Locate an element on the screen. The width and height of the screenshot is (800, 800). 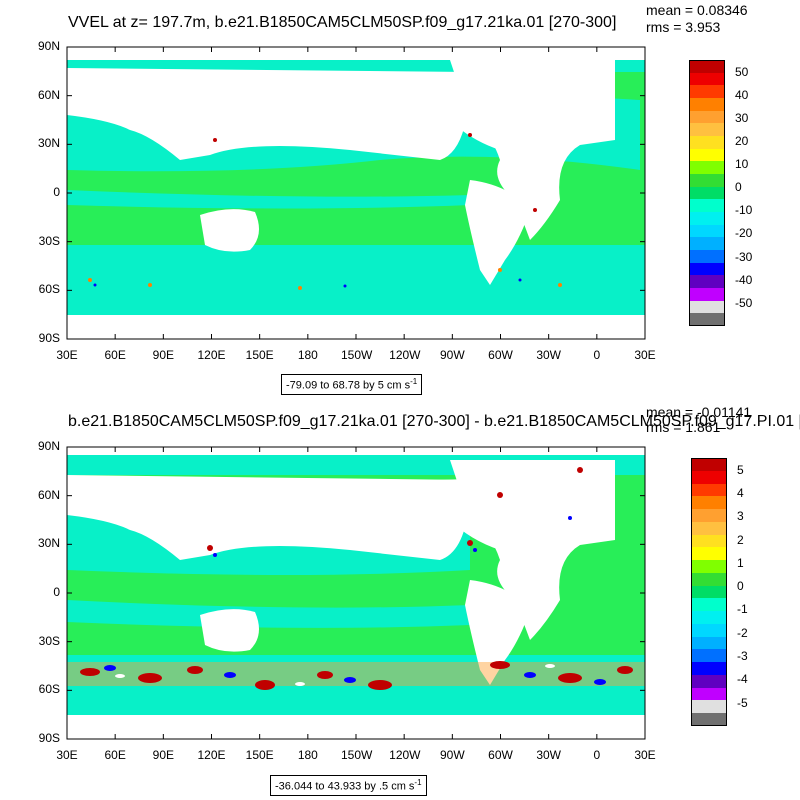
colorbar-label: -2 is located at coordinates (742, 632).